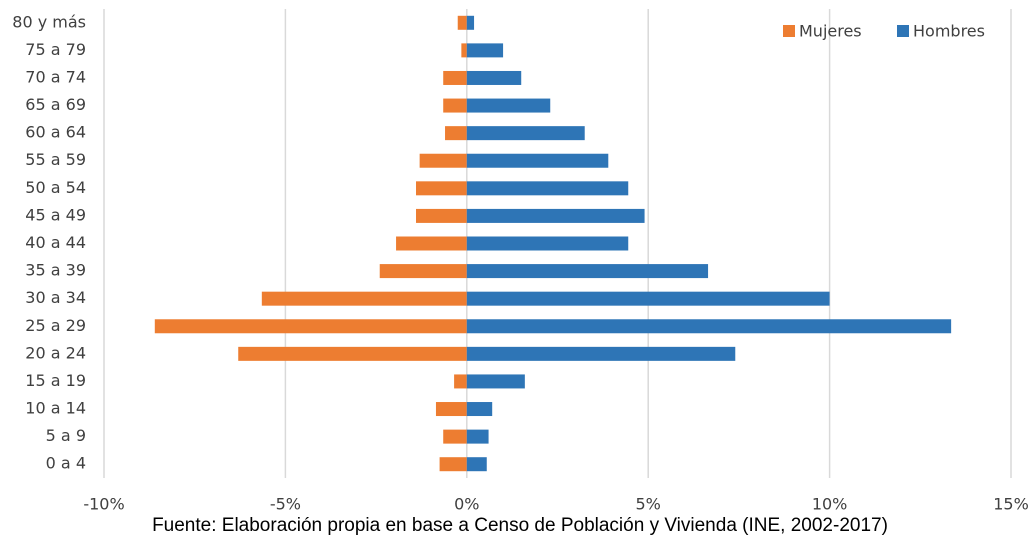  Describe the element at coordinates (55, 76) in the screenshot. I see `y-tick-label: 70 a 74` at that location.